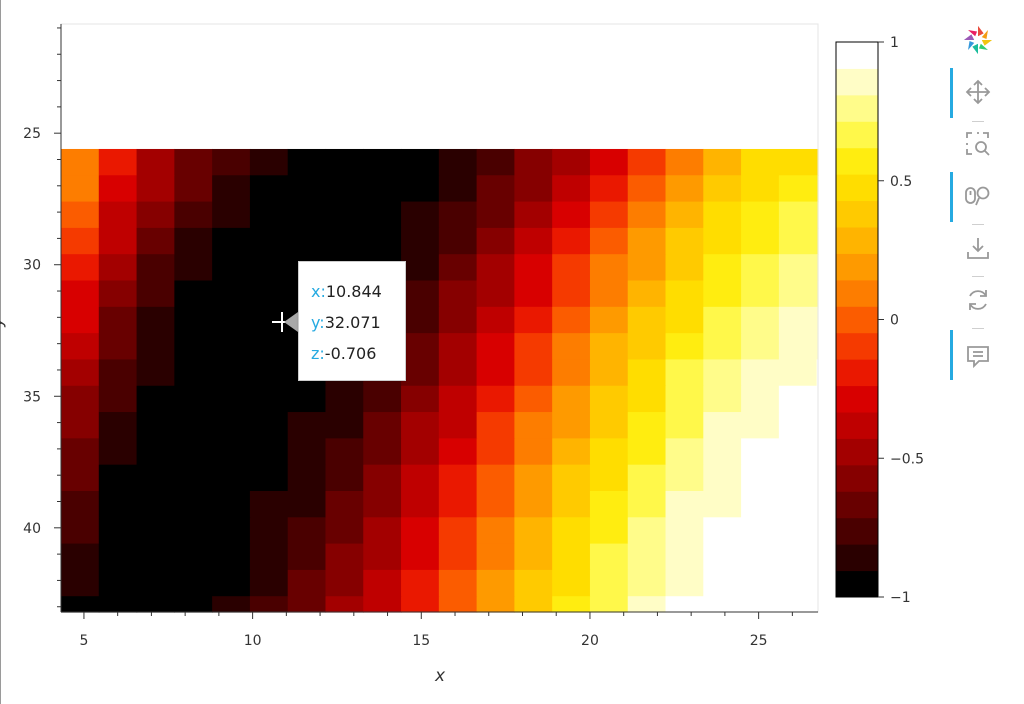  Describe the element at coordinates (978, 356) in the screenshot. I see `hover-icon` at that location.